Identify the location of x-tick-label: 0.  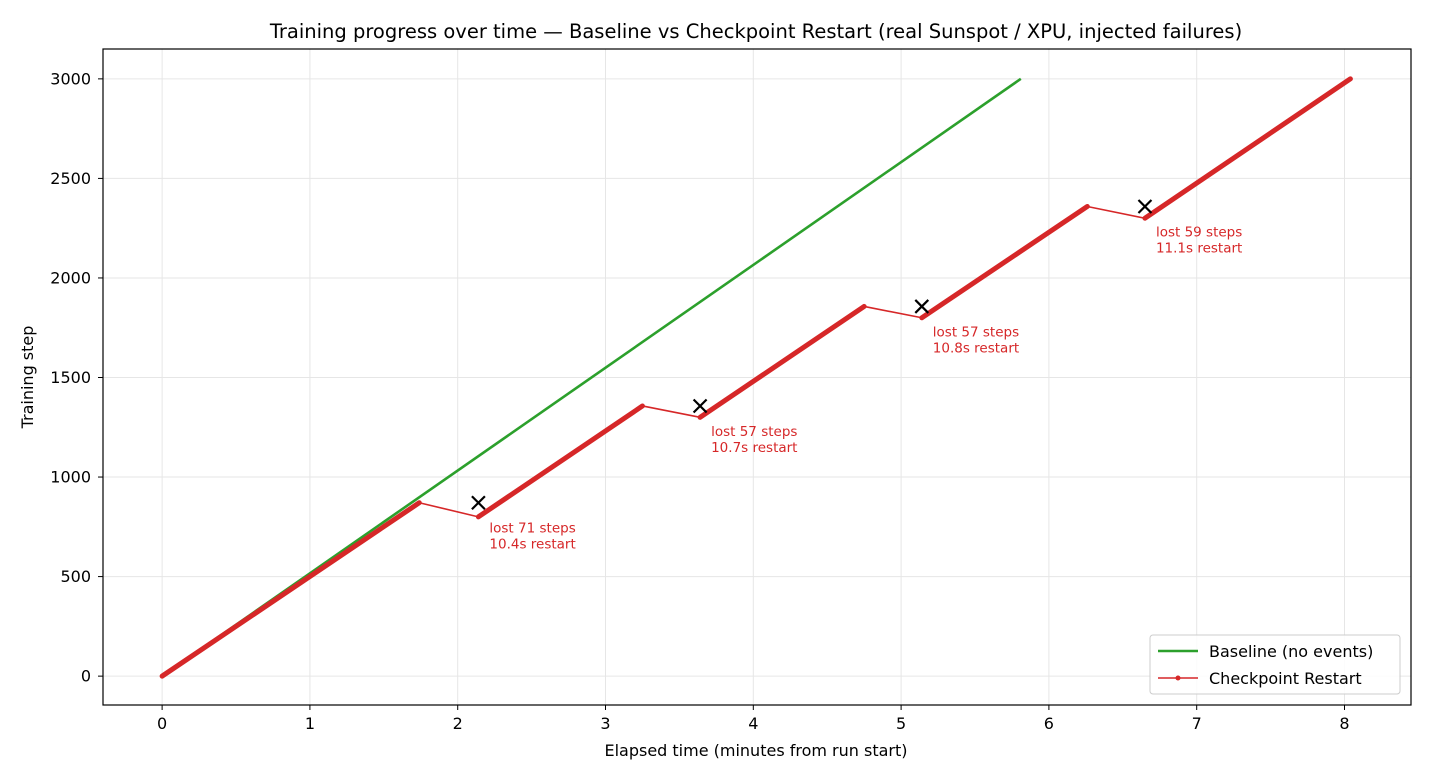
(162, 723).